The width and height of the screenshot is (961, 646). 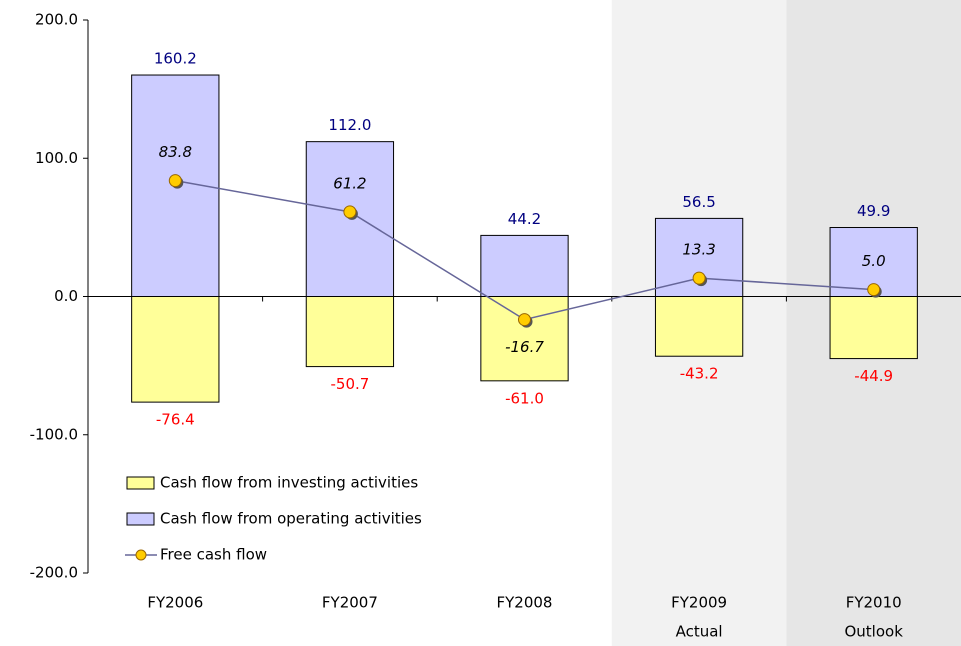 I want to click on y-tick-label: -200.0, so click(x=54, y=573).